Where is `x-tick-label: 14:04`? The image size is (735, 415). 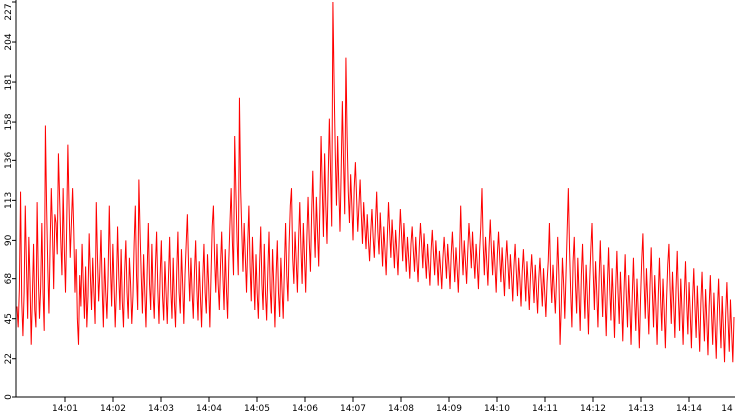
x-tick-label: 14:04 is located at coordinates (209, 409).